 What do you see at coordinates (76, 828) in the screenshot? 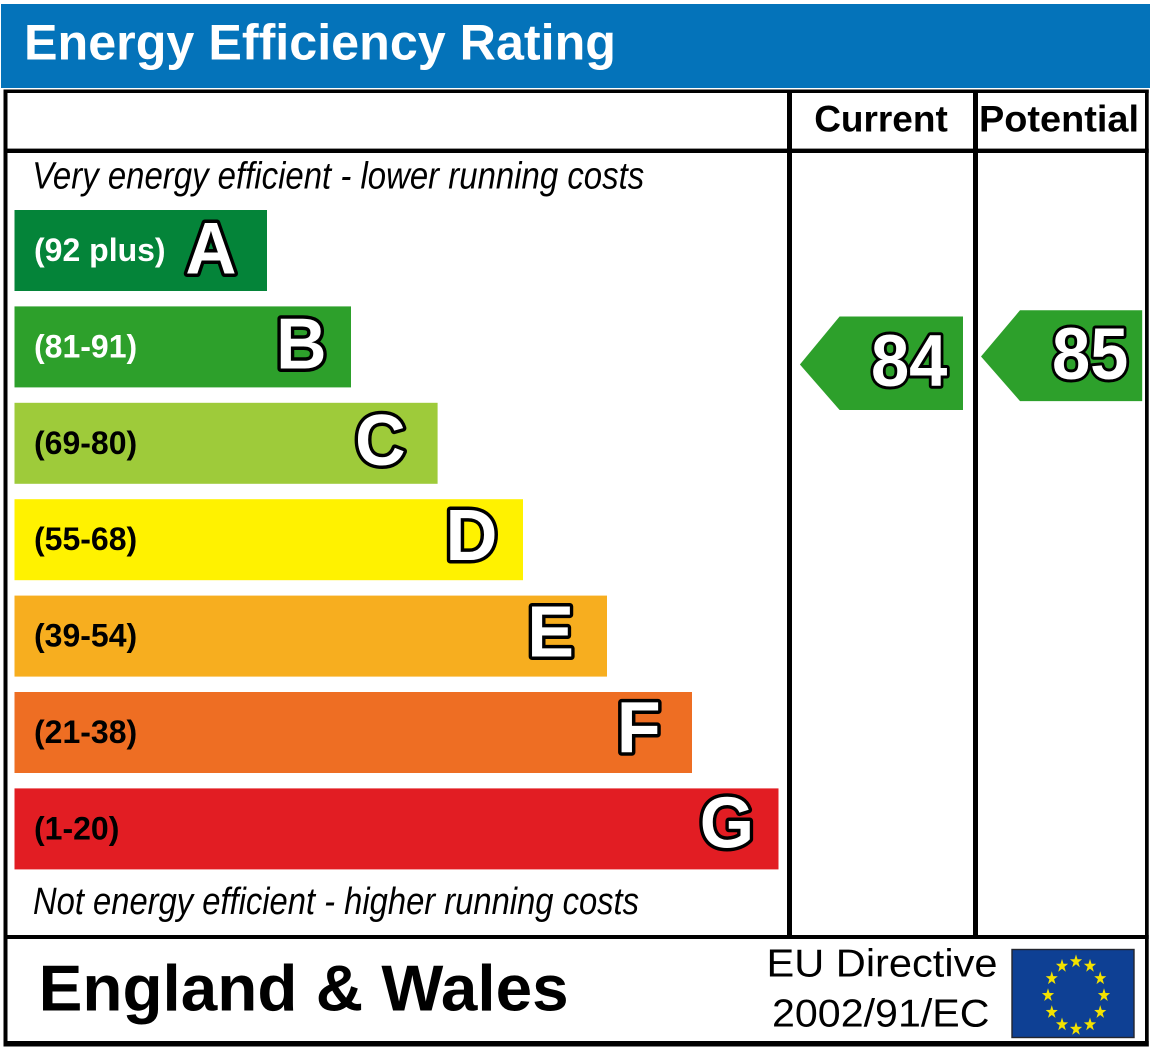
I see `svg-text: (1-20)` at bounding box center [76, 828].